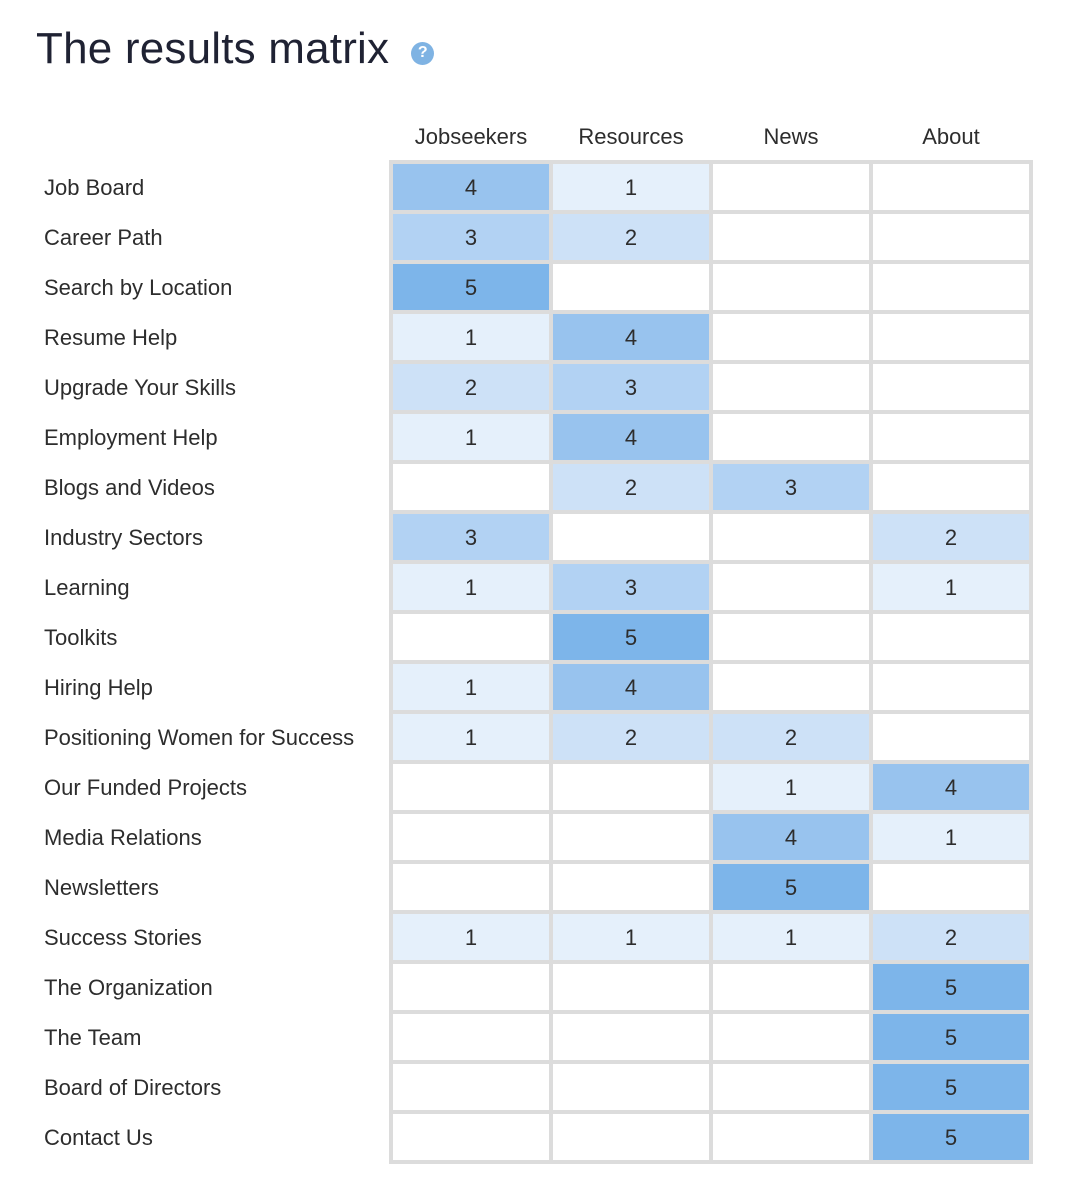  What do you see at coordinates (110, 337) in the screenshot?
I see `row-label: Resume Help` at bounding box center [110, 337].